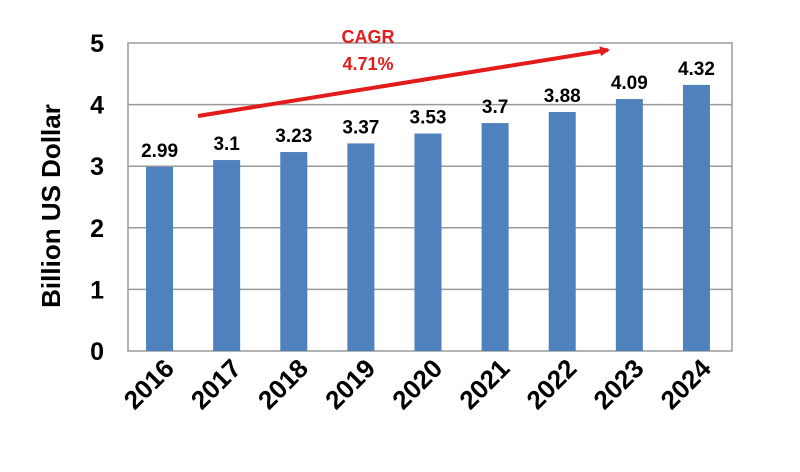 The height and width of the screenshot is (472, 800). I want to click on y-tick-0: 0, so click(97, 352).